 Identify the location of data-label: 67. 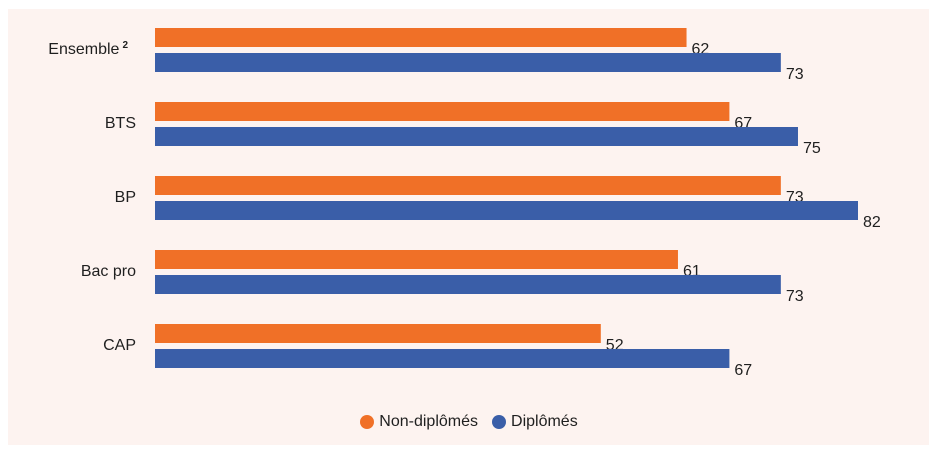
(743, 370).